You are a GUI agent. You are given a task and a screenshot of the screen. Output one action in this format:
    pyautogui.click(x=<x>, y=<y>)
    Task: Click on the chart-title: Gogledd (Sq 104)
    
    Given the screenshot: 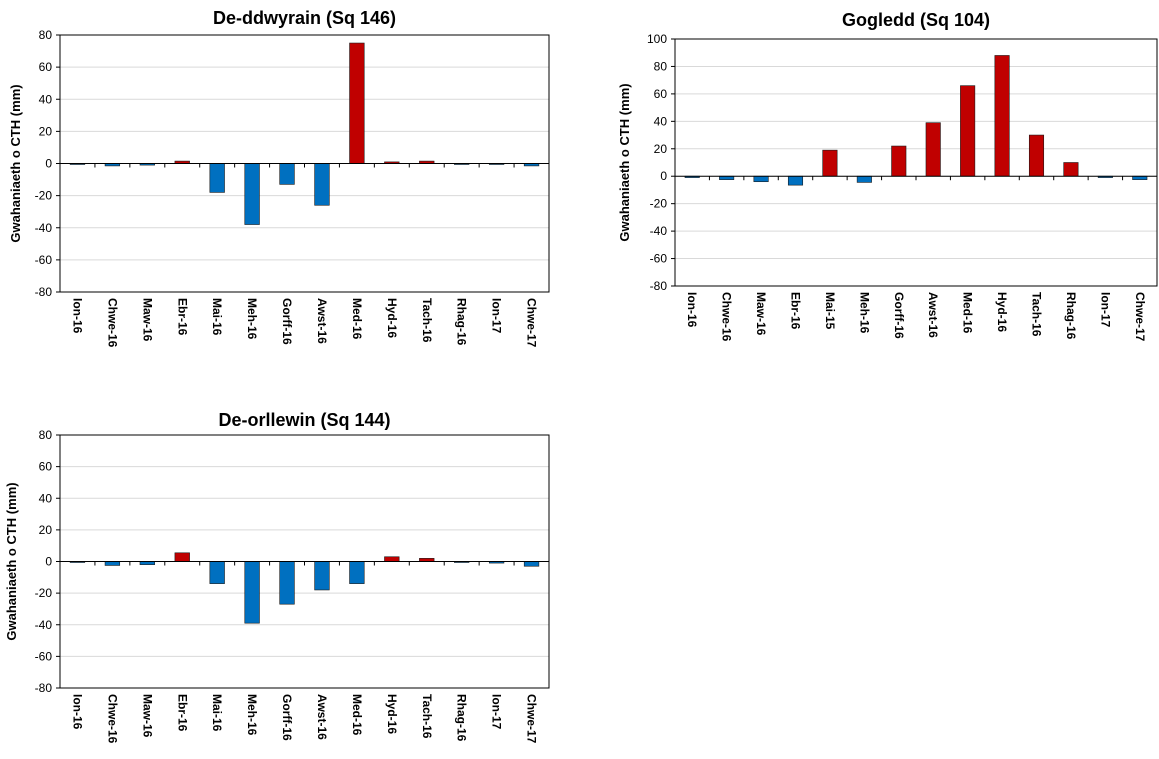 What is the action you would take?
    pyautogui.click(x=916, y=20)
    